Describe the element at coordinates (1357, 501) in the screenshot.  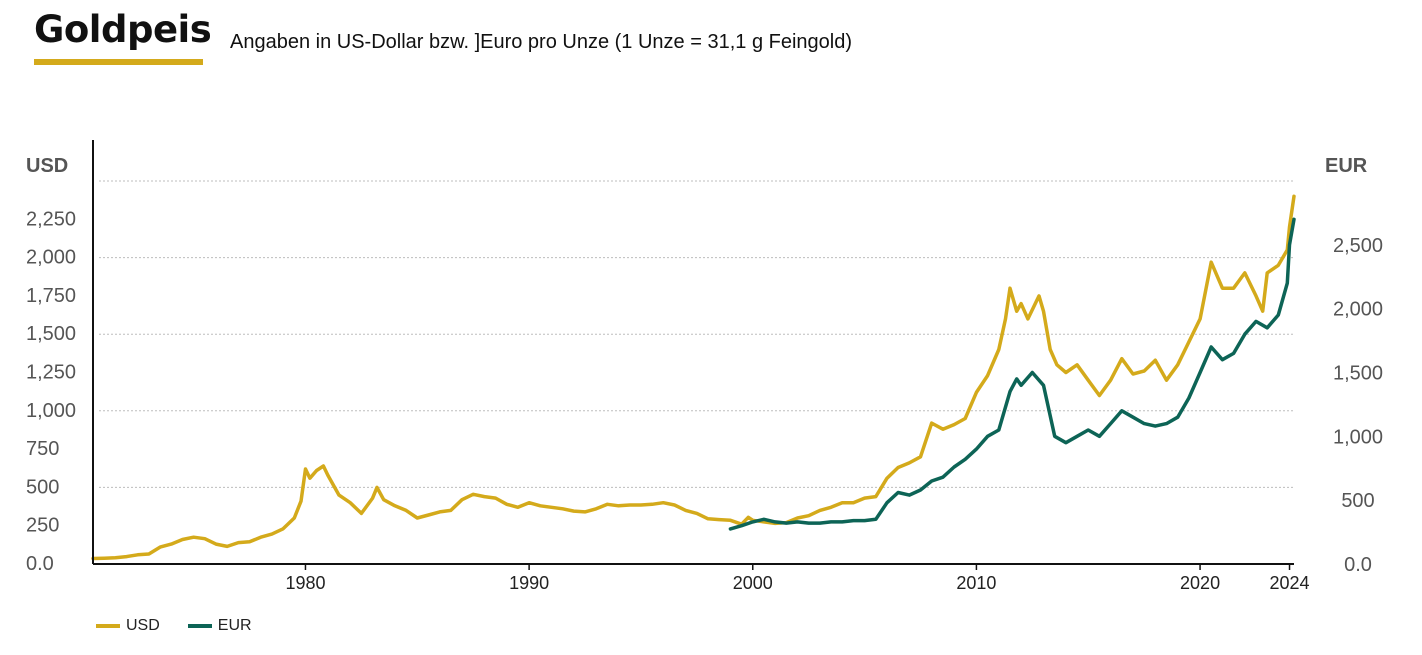
I see `right-tick-label: 500` at that location.